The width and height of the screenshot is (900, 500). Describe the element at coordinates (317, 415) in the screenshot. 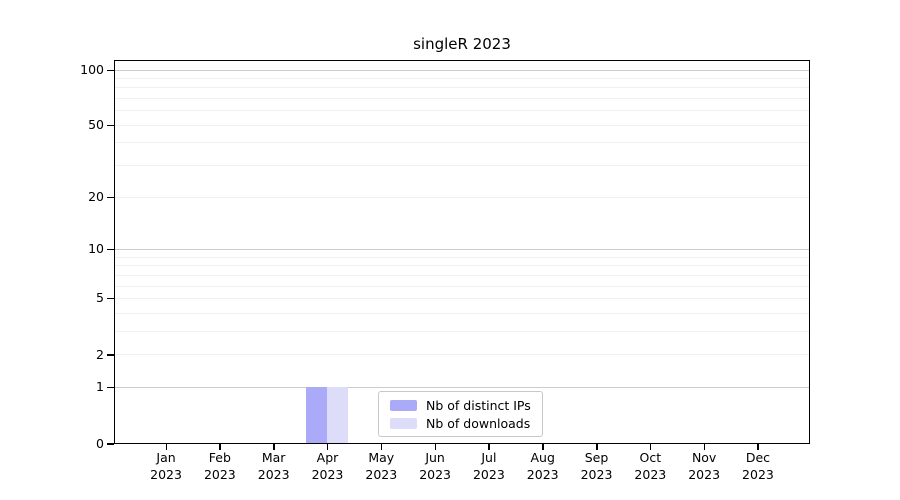

I see `bar-distinct-ips` at that location.